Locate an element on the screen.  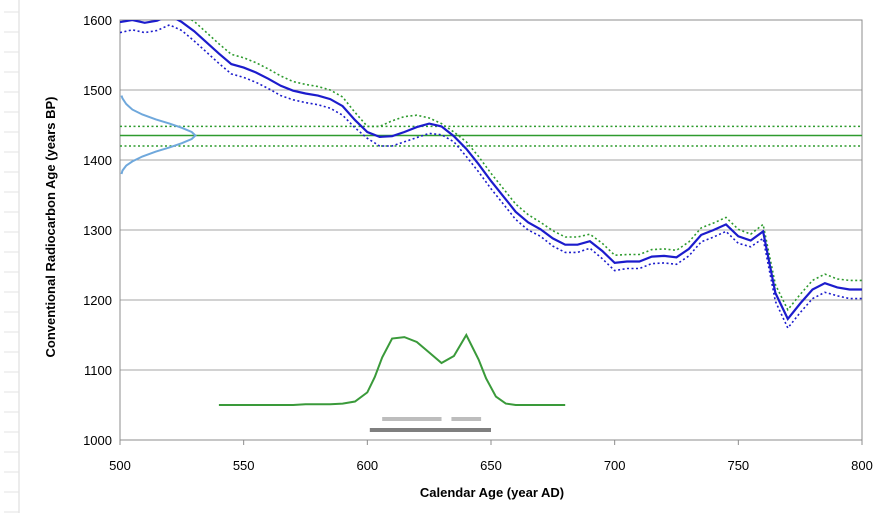
x-tick-label-500: 500 is located at coordinates (120, 465).